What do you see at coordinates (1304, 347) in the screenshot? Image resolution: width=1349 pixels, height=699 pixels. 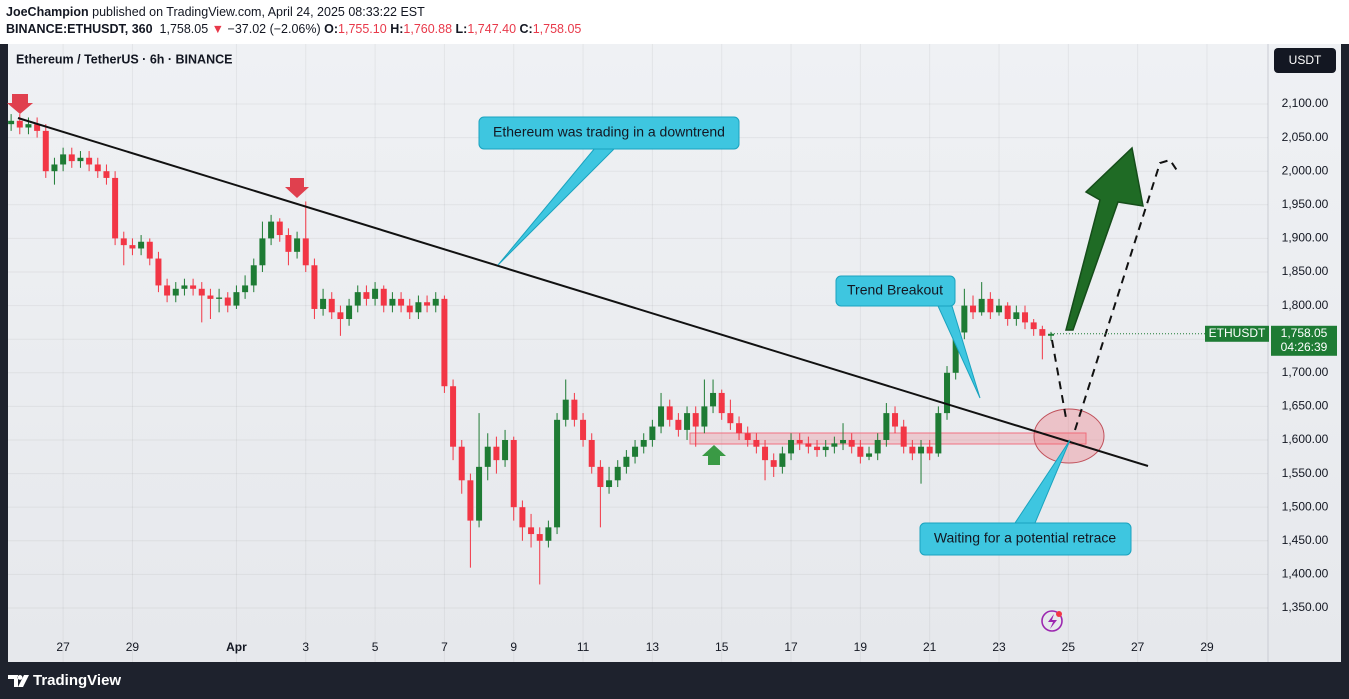 I see `countdown-label: 04:26:39` at bounding box center [1304, 347].